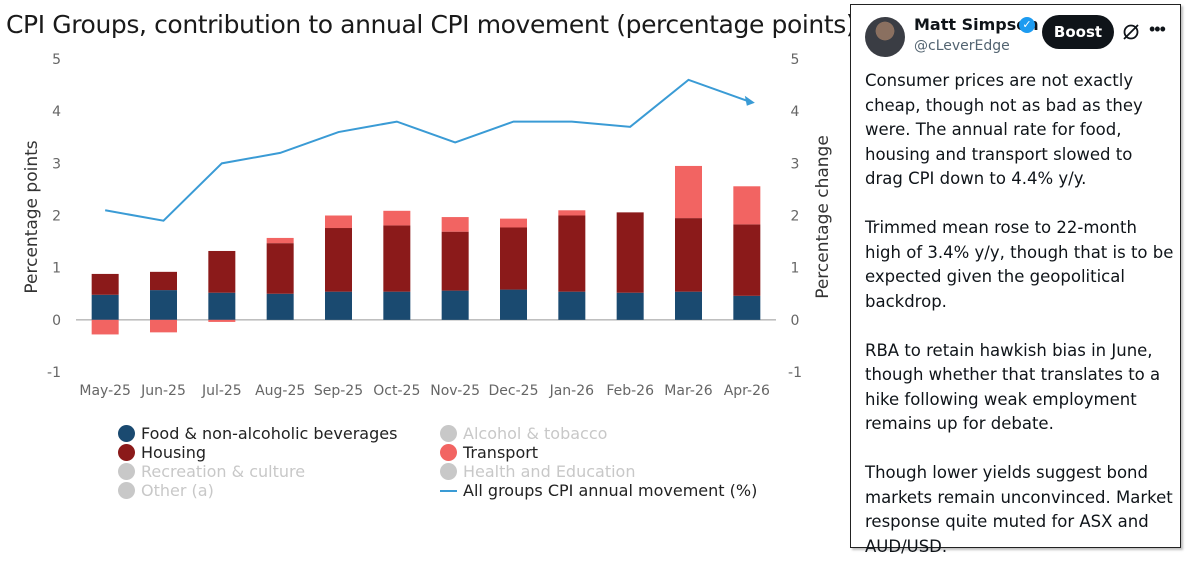 This screenshot has width=1190, height=584. Describe the element at coordinates (56, 164) in the screenshot. I see `y-tick-label-left: 3` at that location.